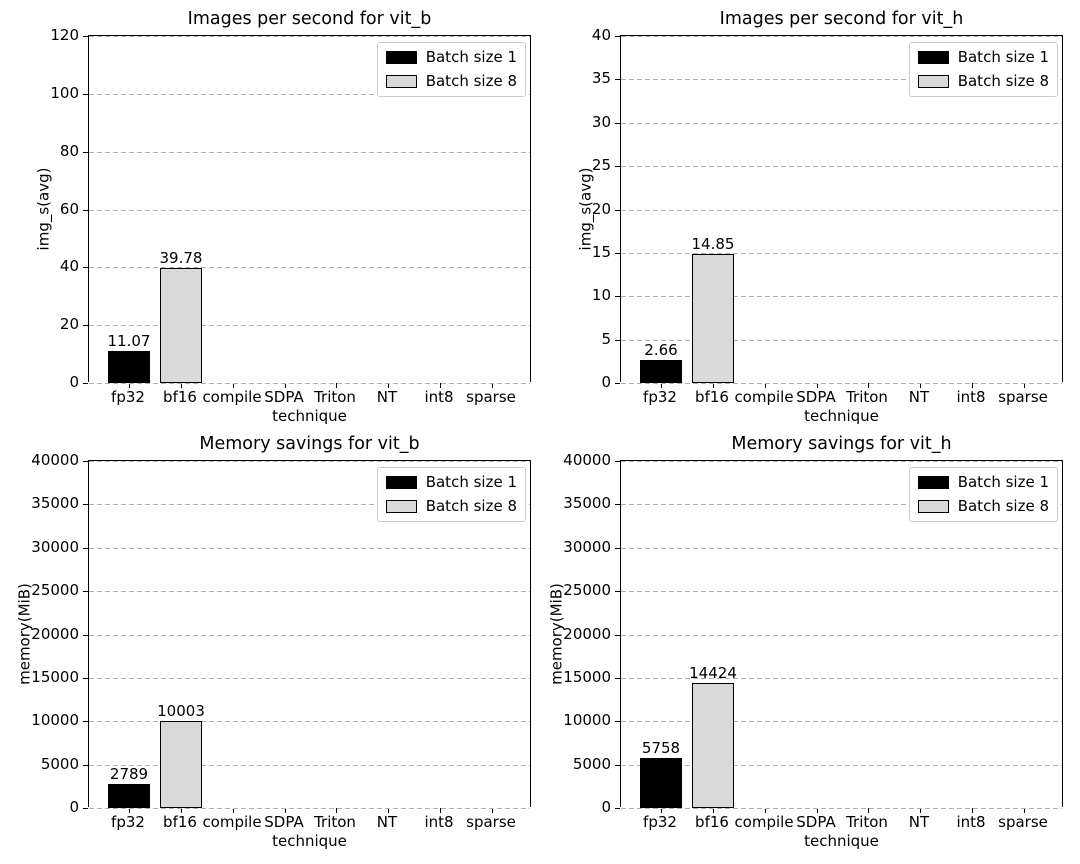  What do you see at coordinates (129, 341) in the screenshot?
I see `bar-value-label: 11.07` at bounding box center [129, 341].